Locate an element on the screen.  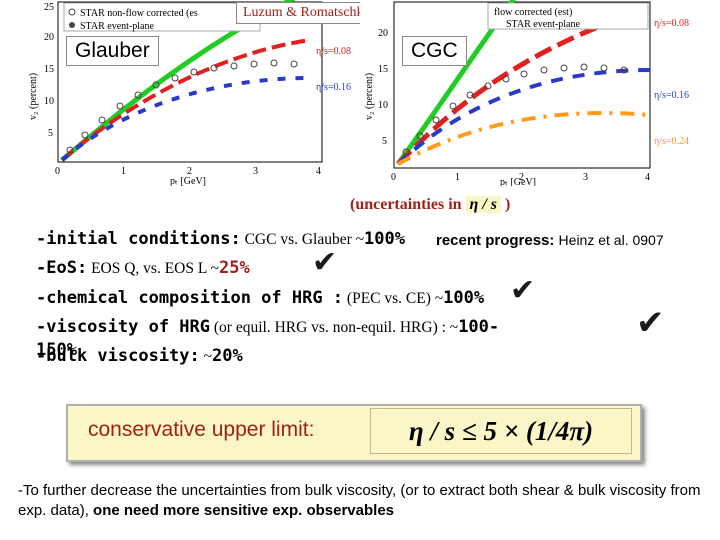
cgc-xtick-1: 1 is located at coordinates (457, 177).